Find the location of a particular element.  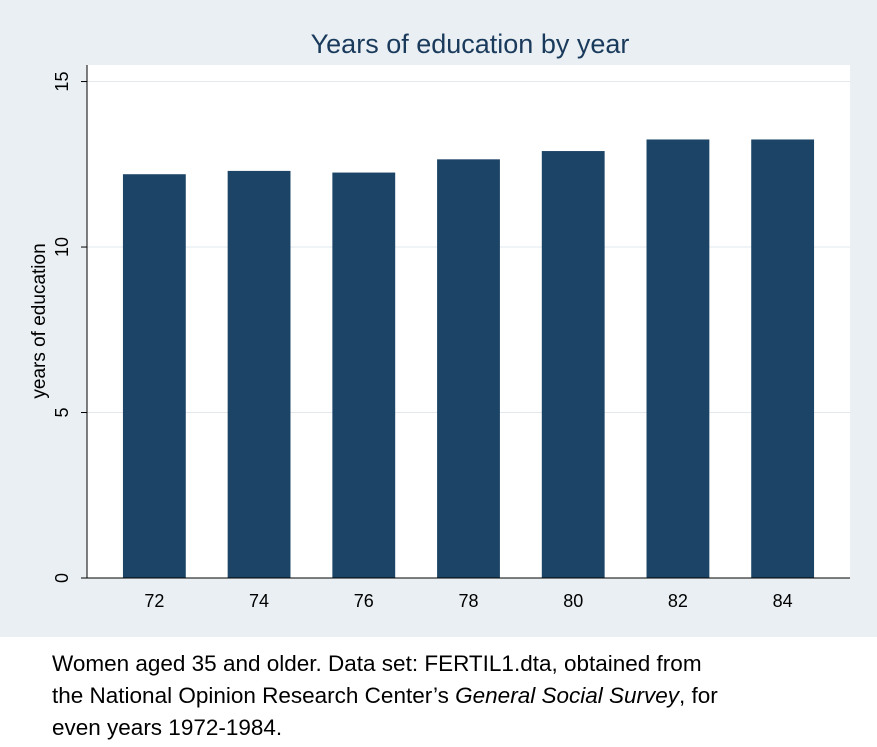

x-tick-label-74: 74 is located at coordinates (259, 601).